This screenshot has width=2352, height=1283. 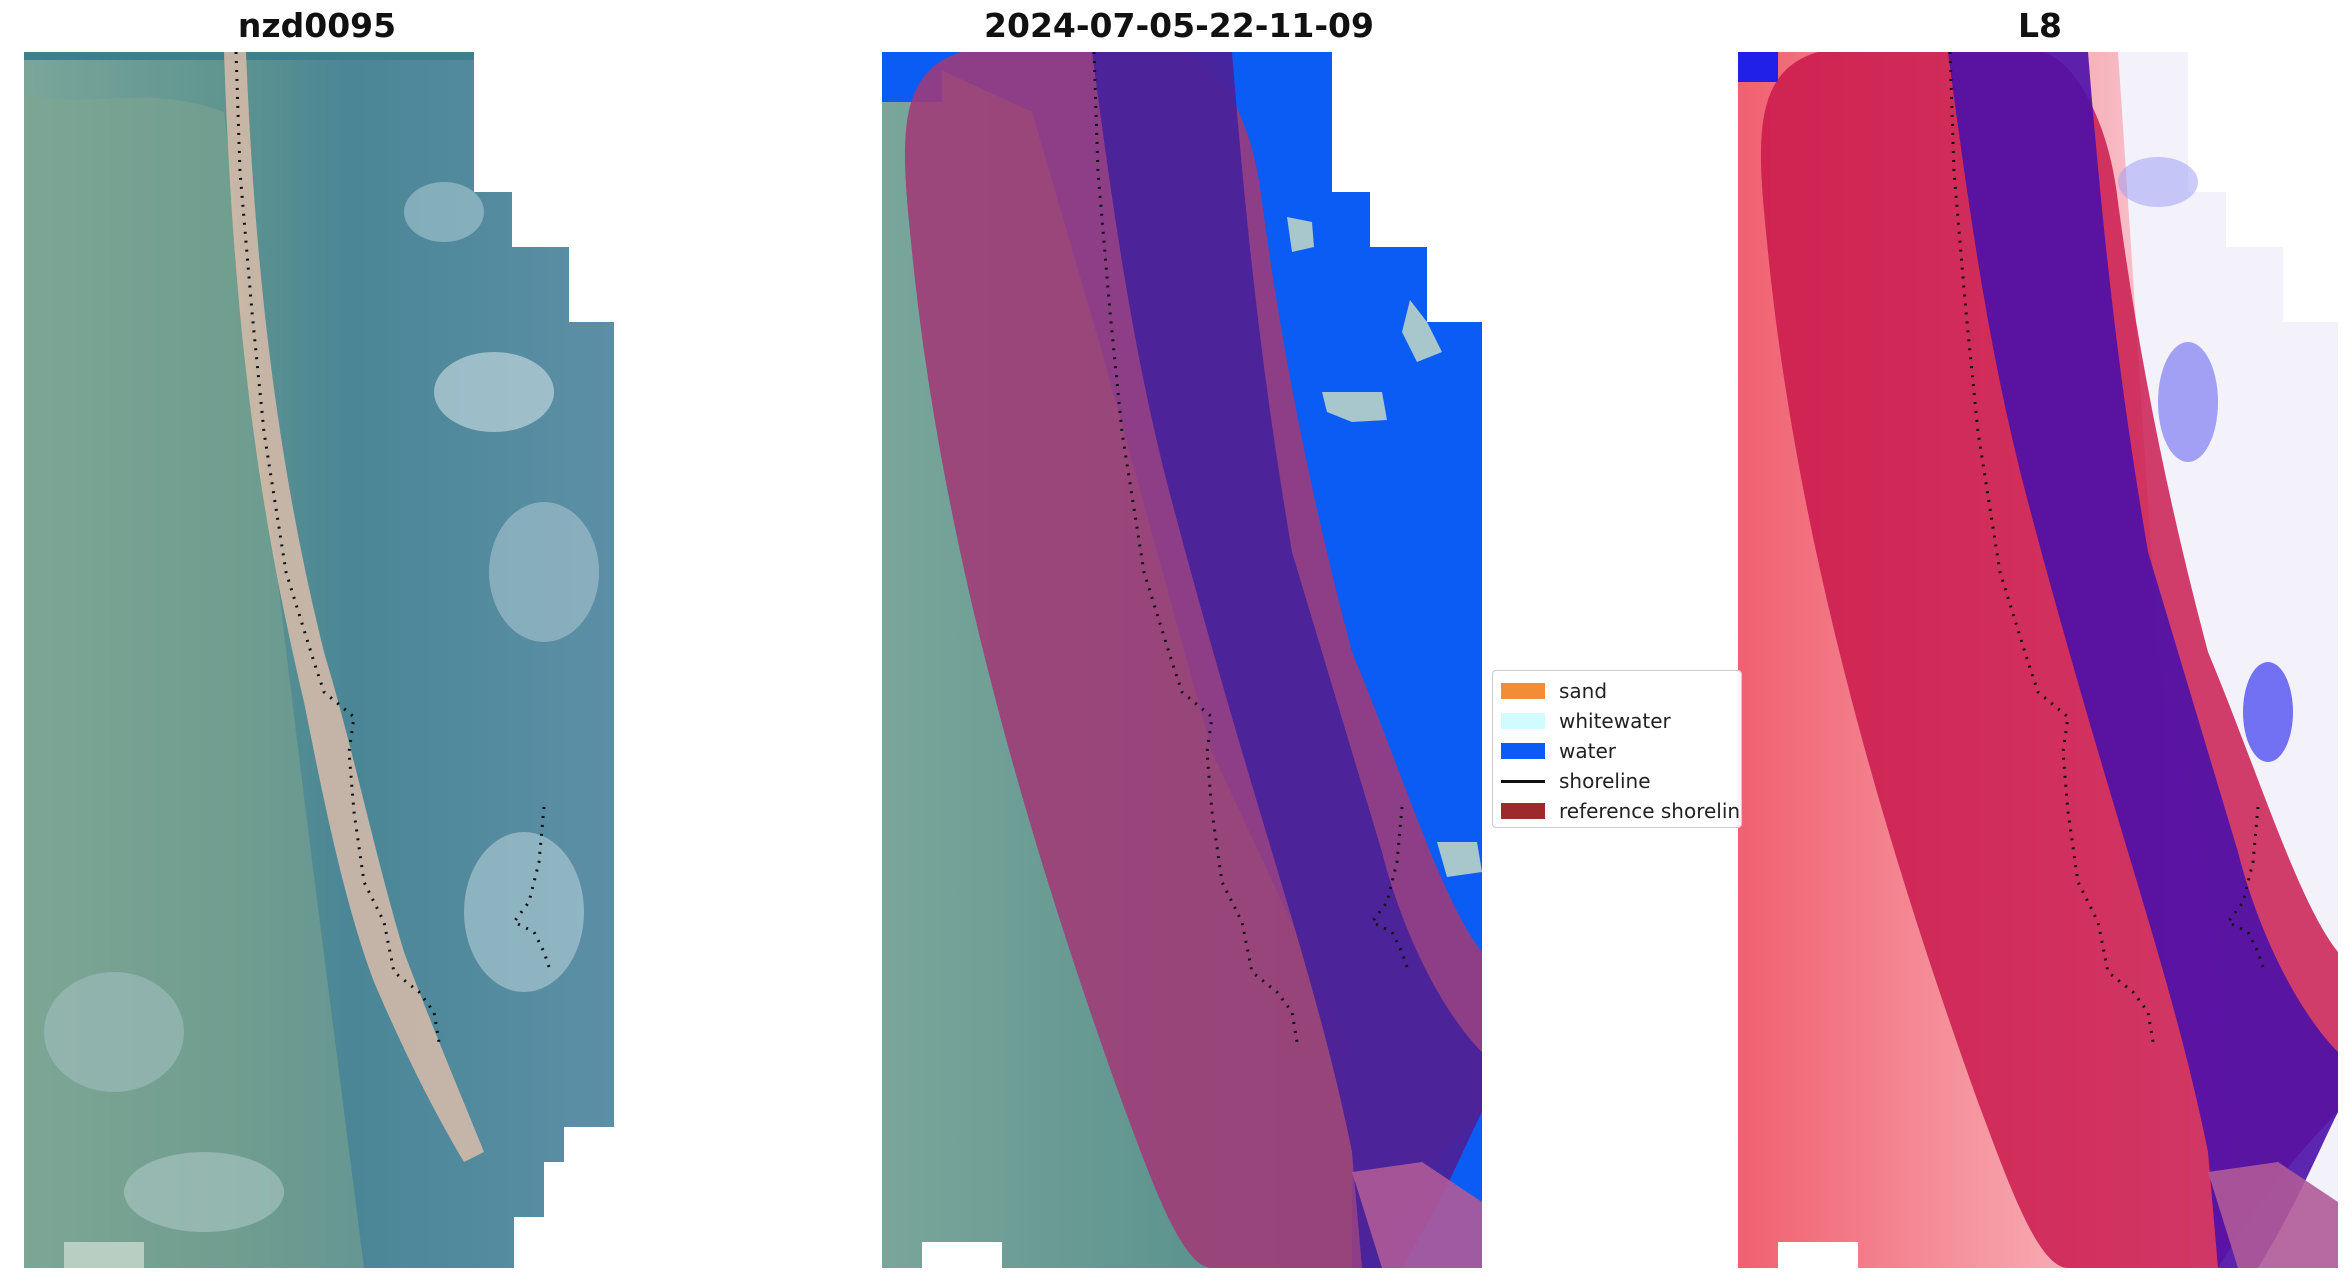 What do you see at coordinates (1554, 691) in the screenshot?
I see `legend-item-sand: sand` at bounding box center [1554, 691].